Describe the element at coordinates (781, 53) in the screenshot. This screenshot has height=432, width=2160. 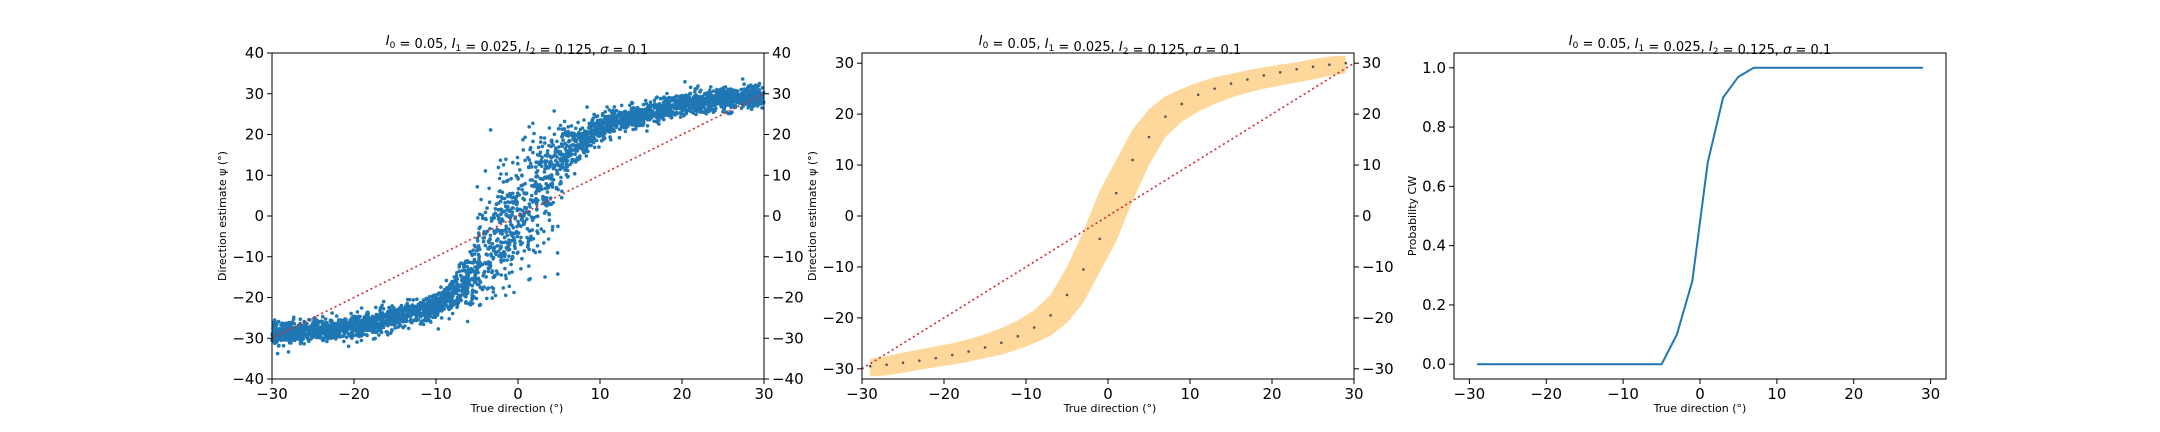
I see `y-tick-label-right: 40` at that location.